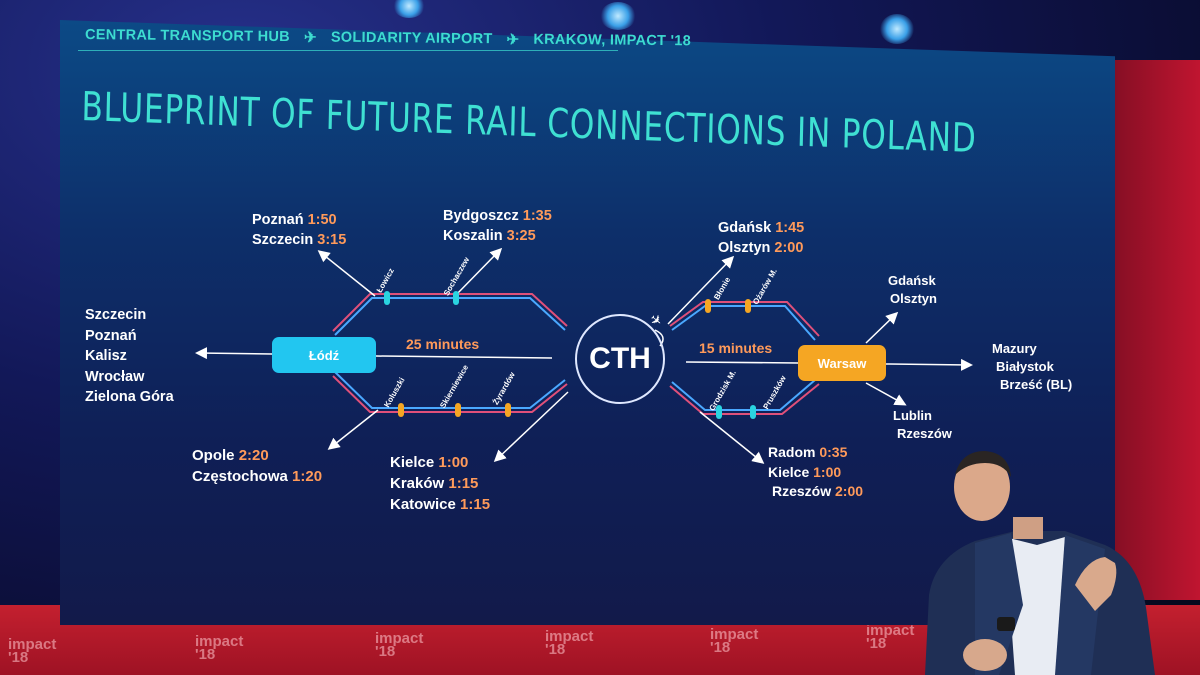 The width and height of the screenshot is (1200, 675). What do you see at coordinates (744, 358) in the screenshot?
I see `warsaw-loop-tracks` at bounding box center [744, 358].